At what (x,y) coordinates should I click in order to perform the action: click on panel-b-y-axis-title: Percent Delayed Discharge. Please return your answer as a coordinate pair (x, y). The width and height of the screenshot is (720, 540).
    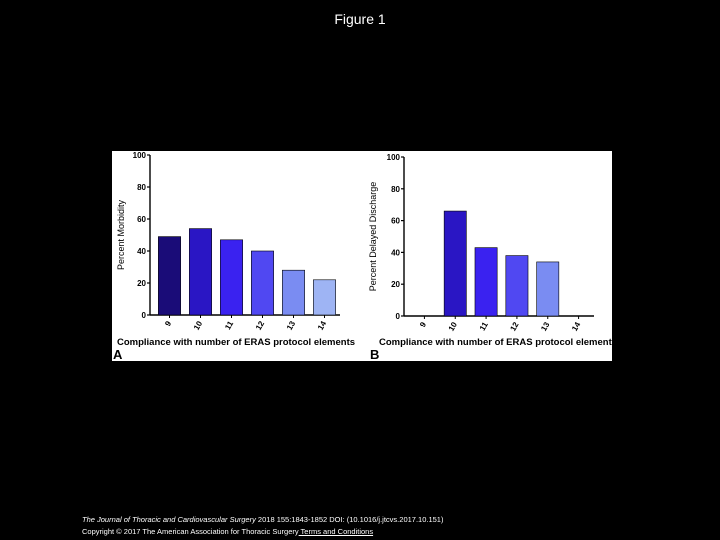
    Looking at the image, I should click on (373, 237).